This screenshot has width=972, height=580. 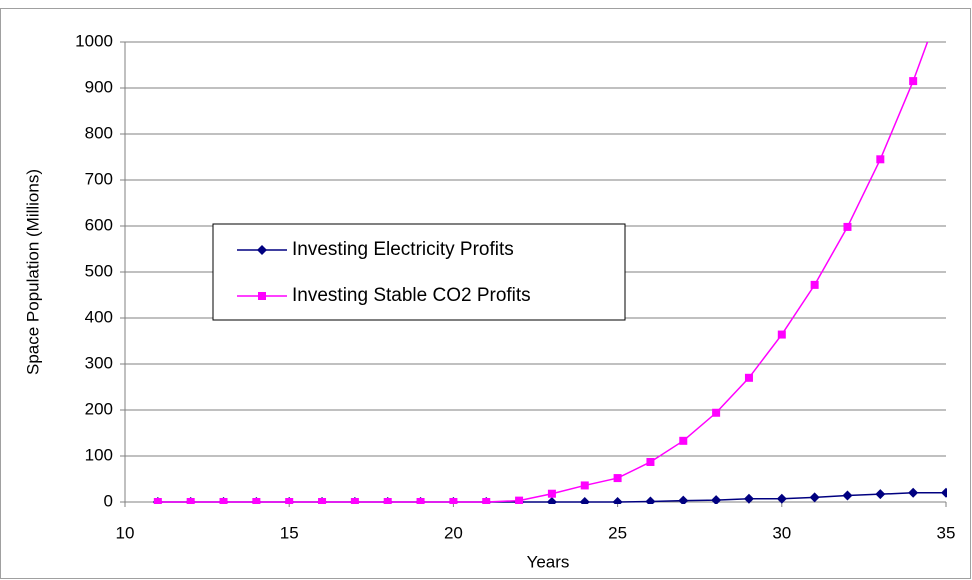 I want to click on y-tick-label: 600, so click(x=99, y=224).